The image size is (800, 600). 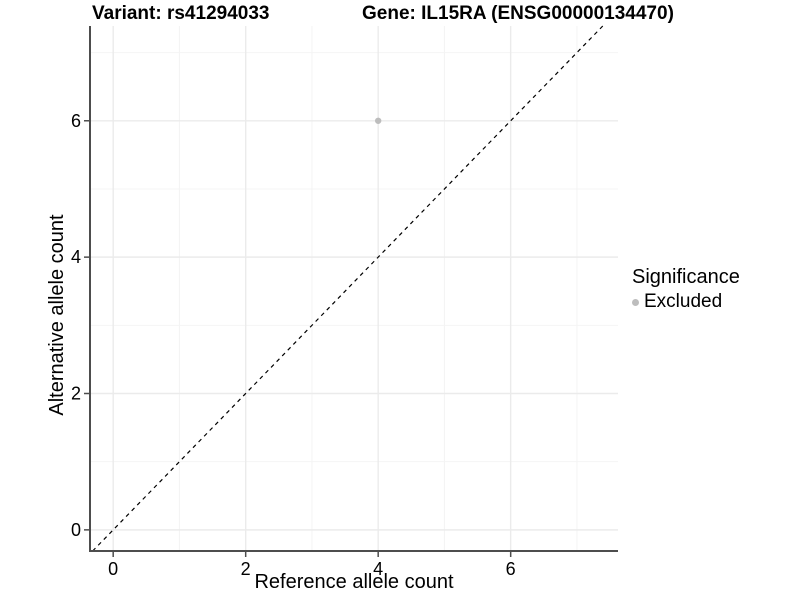 I want to click on data-point, so click(x=378, y=120).